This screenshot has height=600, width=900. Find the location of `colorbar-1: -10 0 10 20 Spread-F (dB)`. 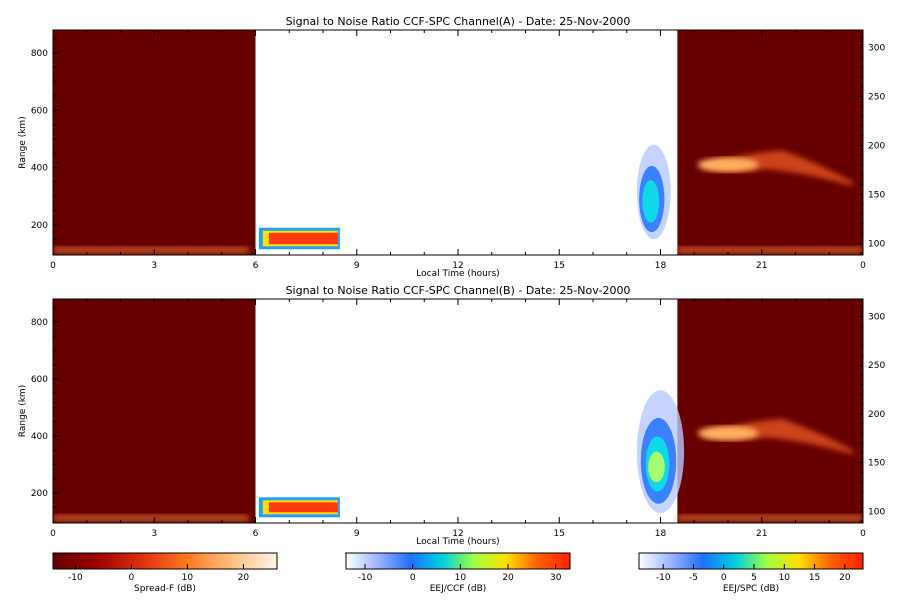

colorbar-1: -10 0 10 20 Spread-F (dB) is located at coordinates (165, 573).